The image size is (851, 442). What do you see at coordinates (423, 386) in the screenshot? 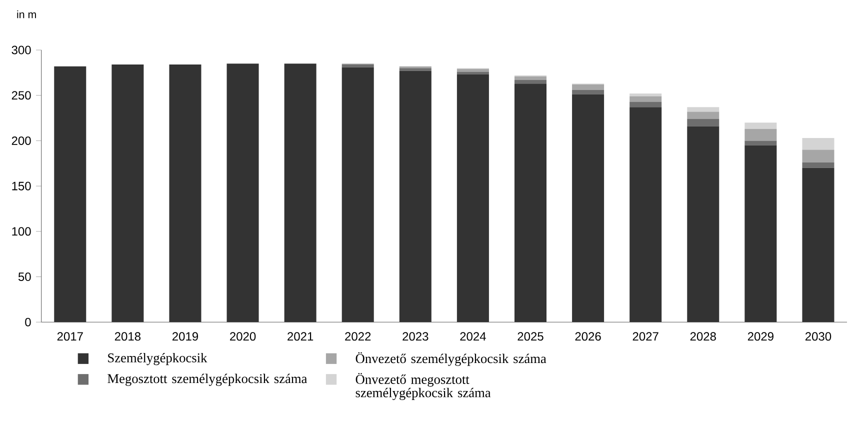
I see `legend-label: Önvezető megosztott személygépkocsik száma` at bounding box center [423, 386].